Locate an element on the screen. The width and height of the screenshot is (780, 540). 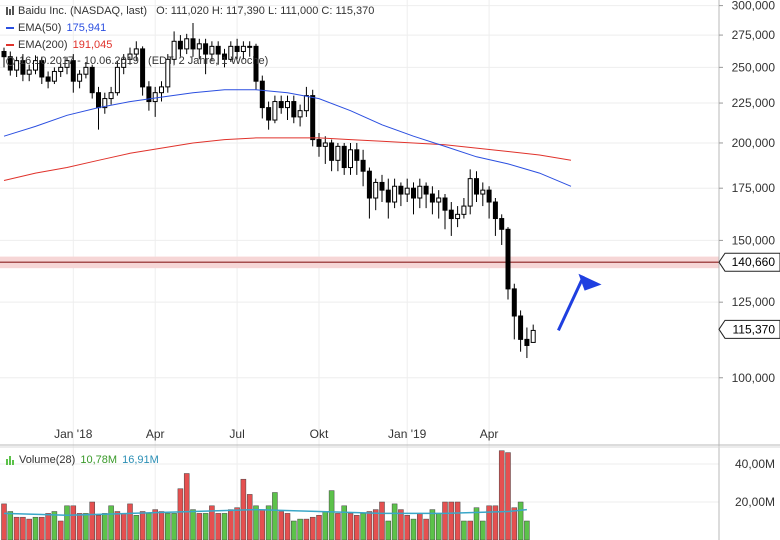
price-tag: 140,660 is located at coordinates (749, 262).